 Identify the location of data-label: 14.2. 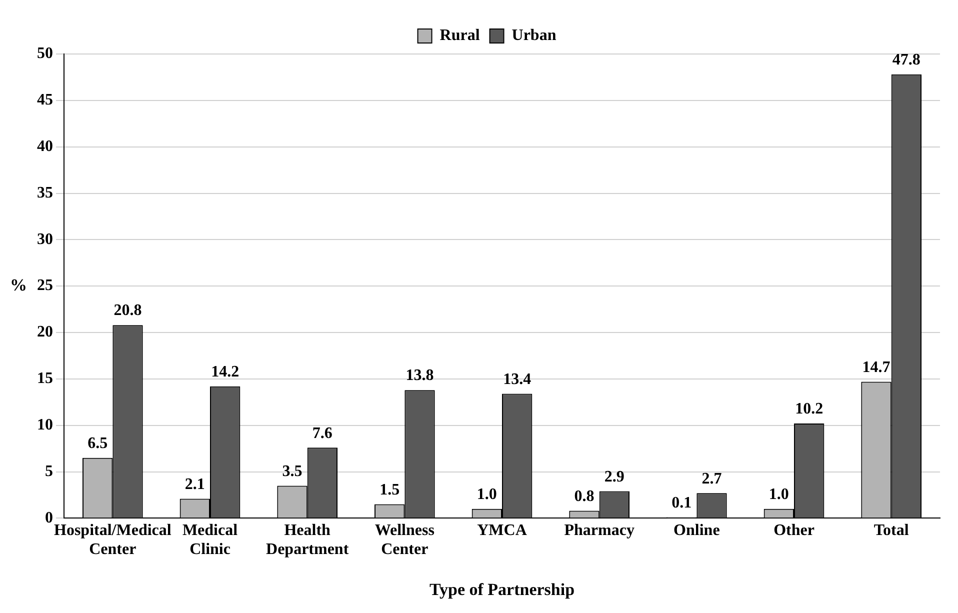
(225, 372).